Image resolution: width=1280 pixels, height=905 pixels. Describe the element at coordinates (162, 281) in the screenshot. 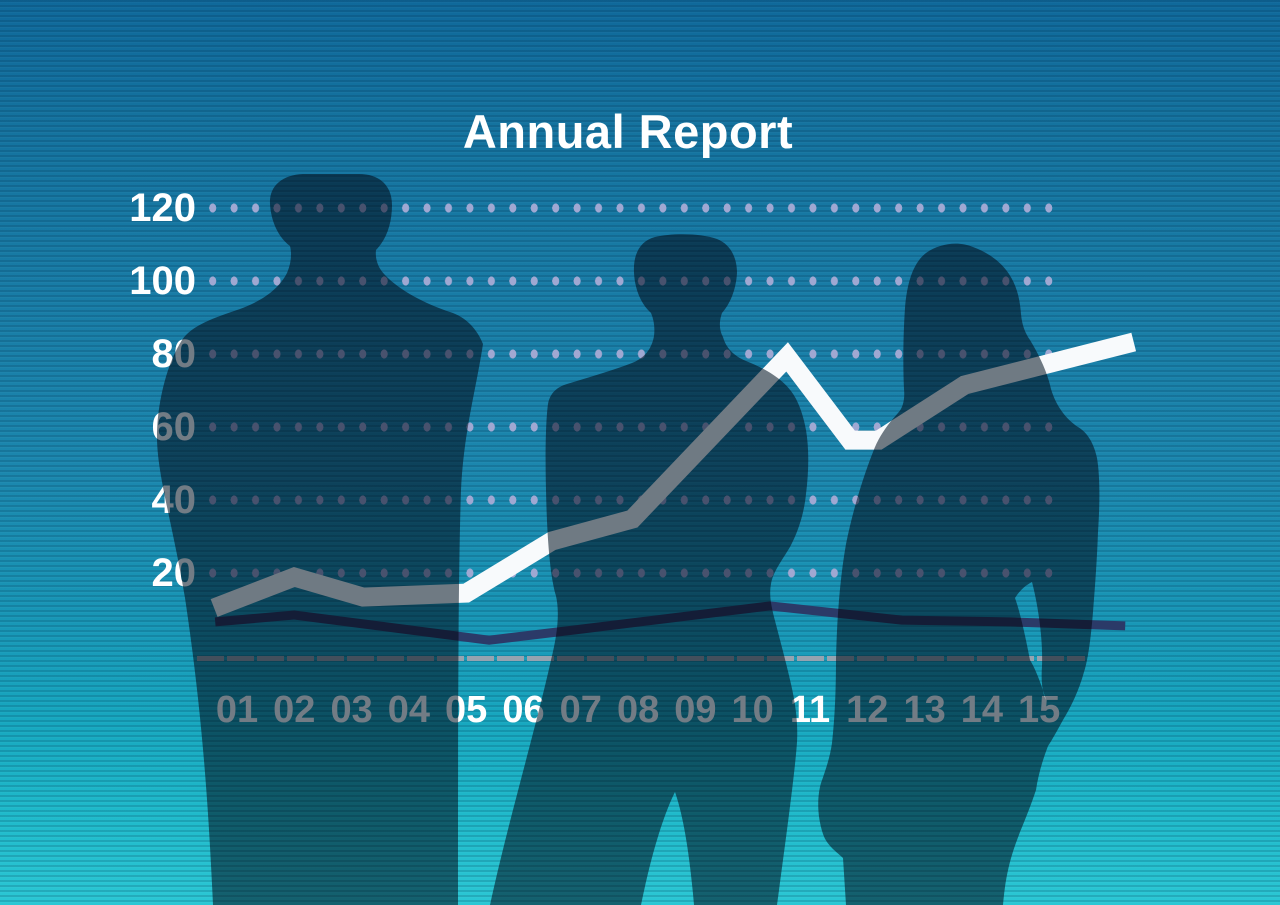

I see `y-axis-label: 100` at that location.